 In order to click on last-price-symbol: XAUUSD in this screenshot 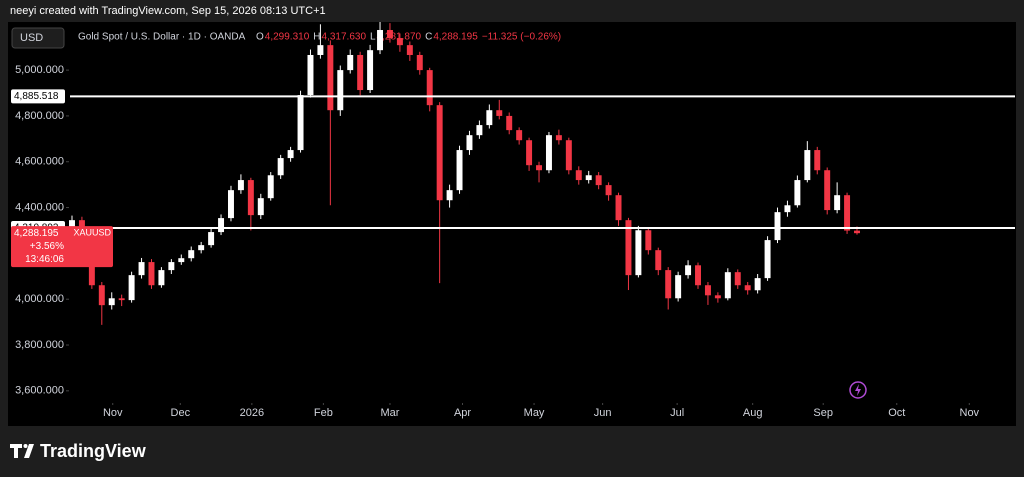, I will do `click(92, 233)`.